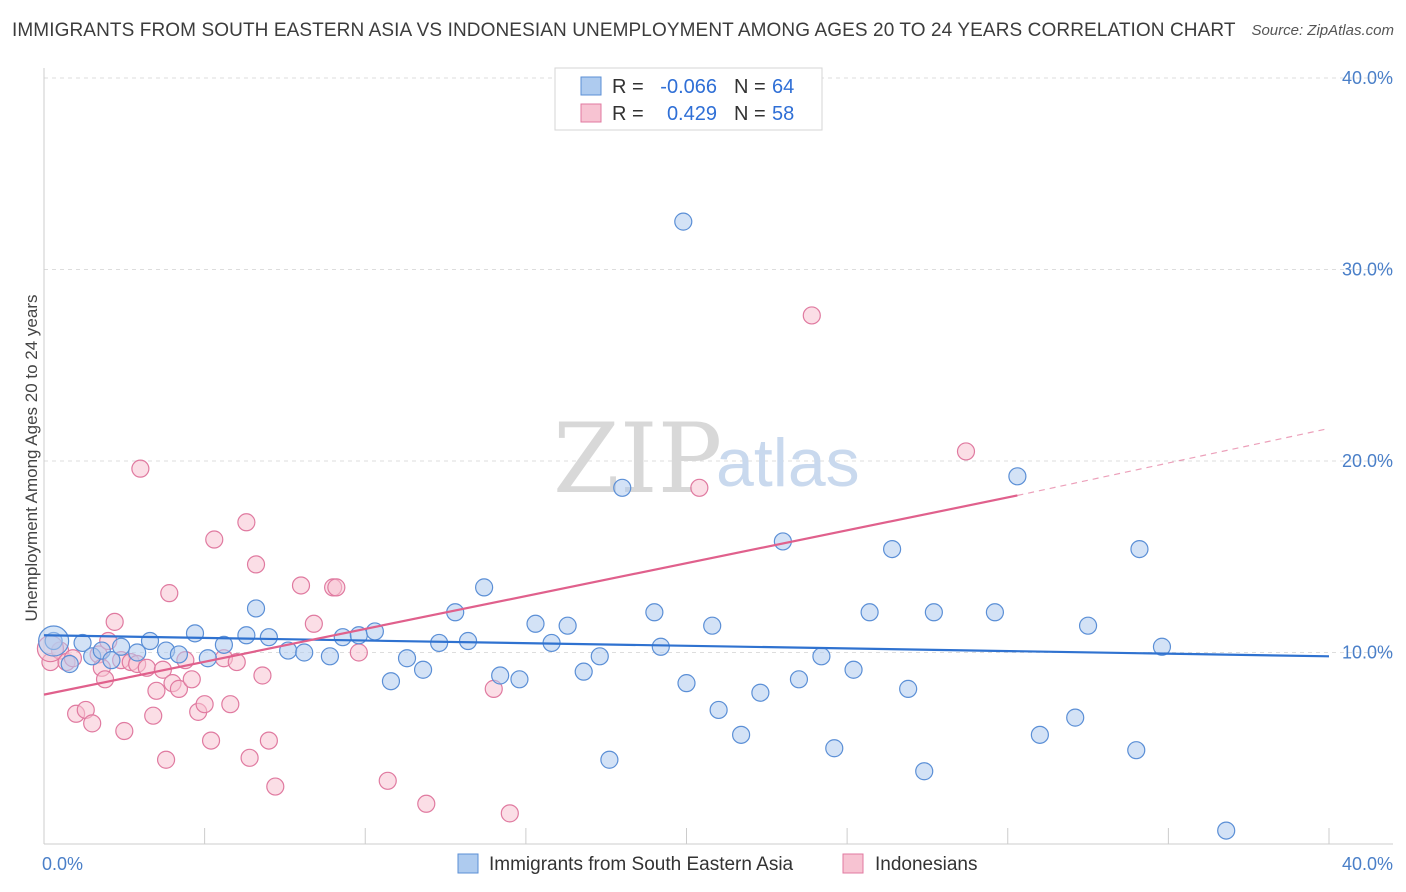  What do you see at coordinates (1367, 270) in the screenshot?
I see `y-tick-label: 30.0%` at bounding box center [1367, 270].